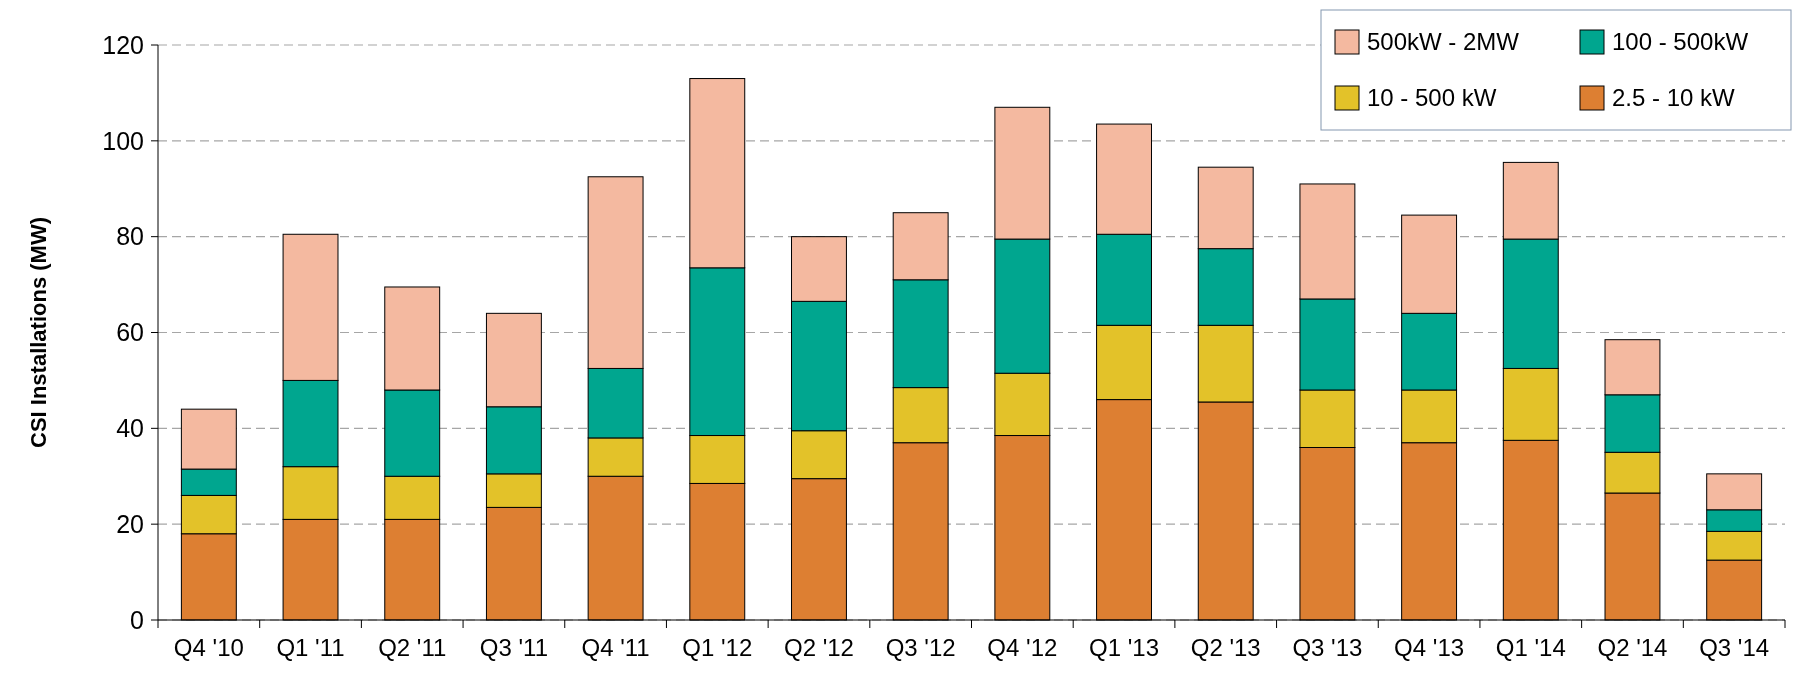 The height and width of the screenshot is (688, 1801). What do you see at coordinates (412, 647) in the screenshot?
I see `x-tick-label: Q2 '11` at bounding box center [412, 647].